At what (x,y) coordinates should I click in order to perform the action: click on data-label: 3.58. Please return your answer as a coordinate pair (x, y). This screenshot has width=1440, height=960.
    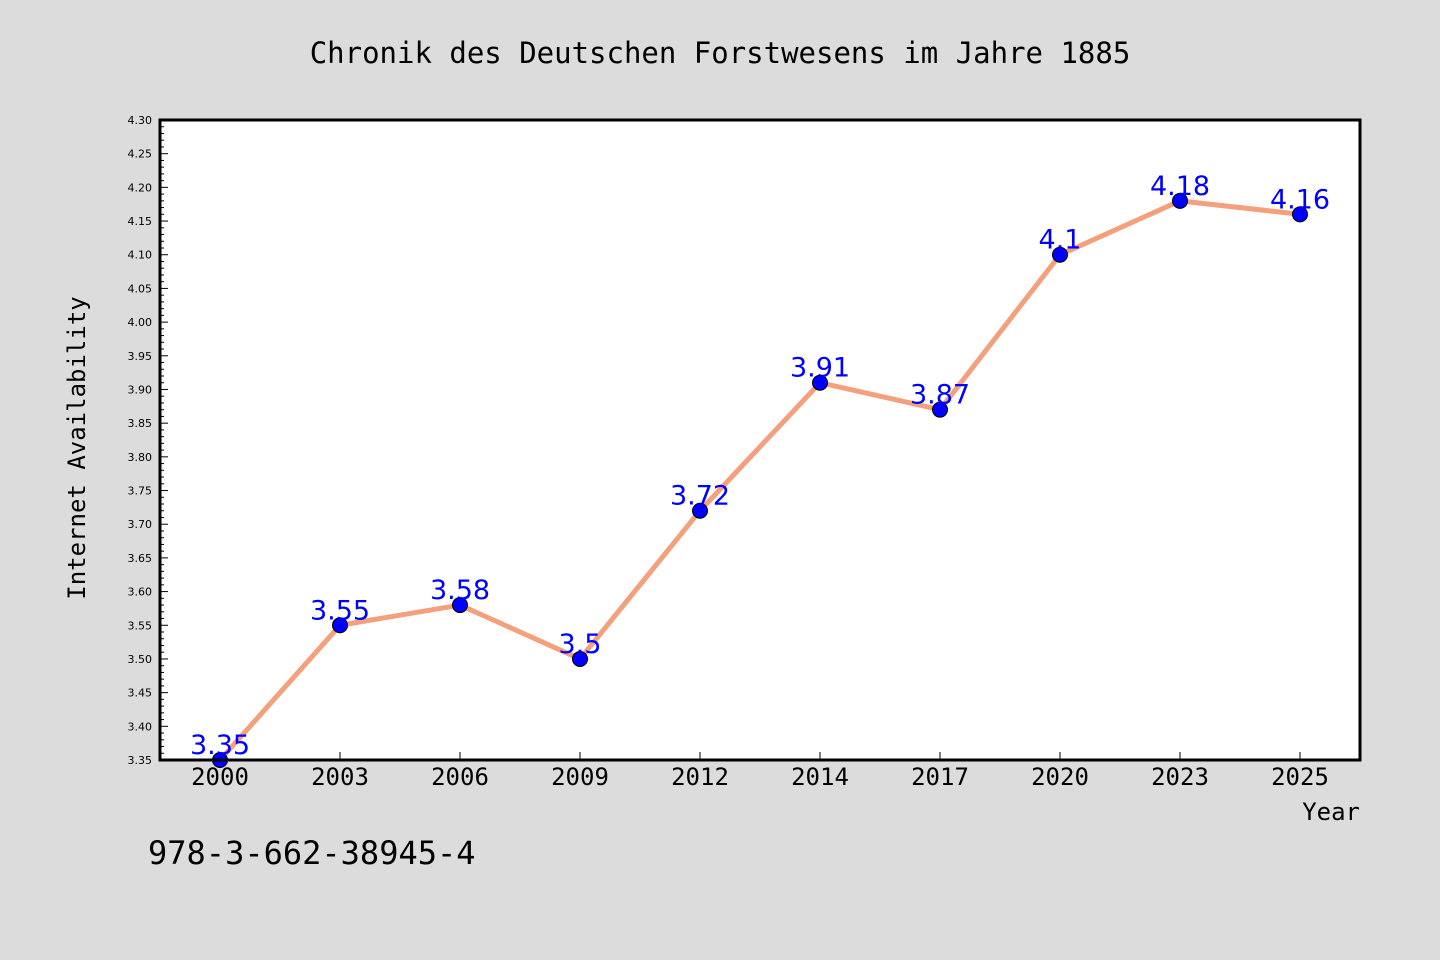
    Looking at the image, I should click on (460, 590).